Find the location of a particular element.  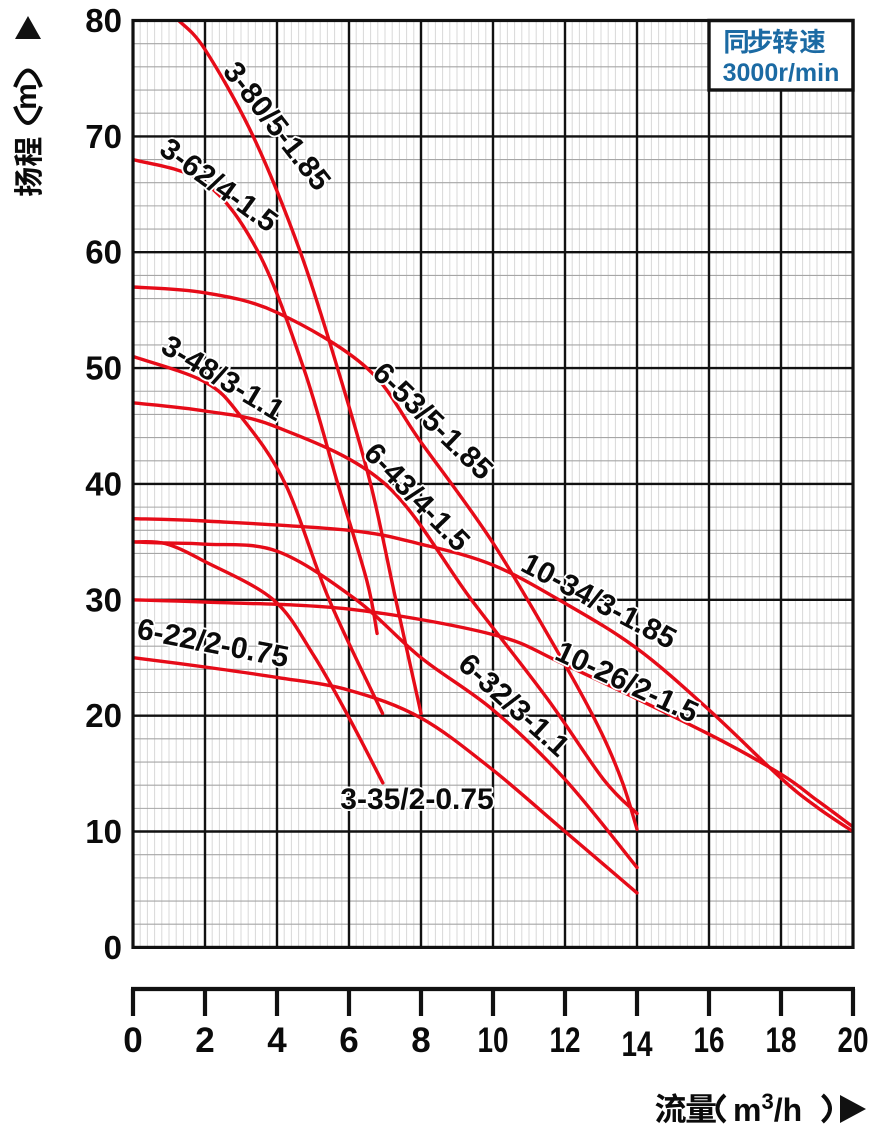

svg-text: m is located at coordinates (26, 96).